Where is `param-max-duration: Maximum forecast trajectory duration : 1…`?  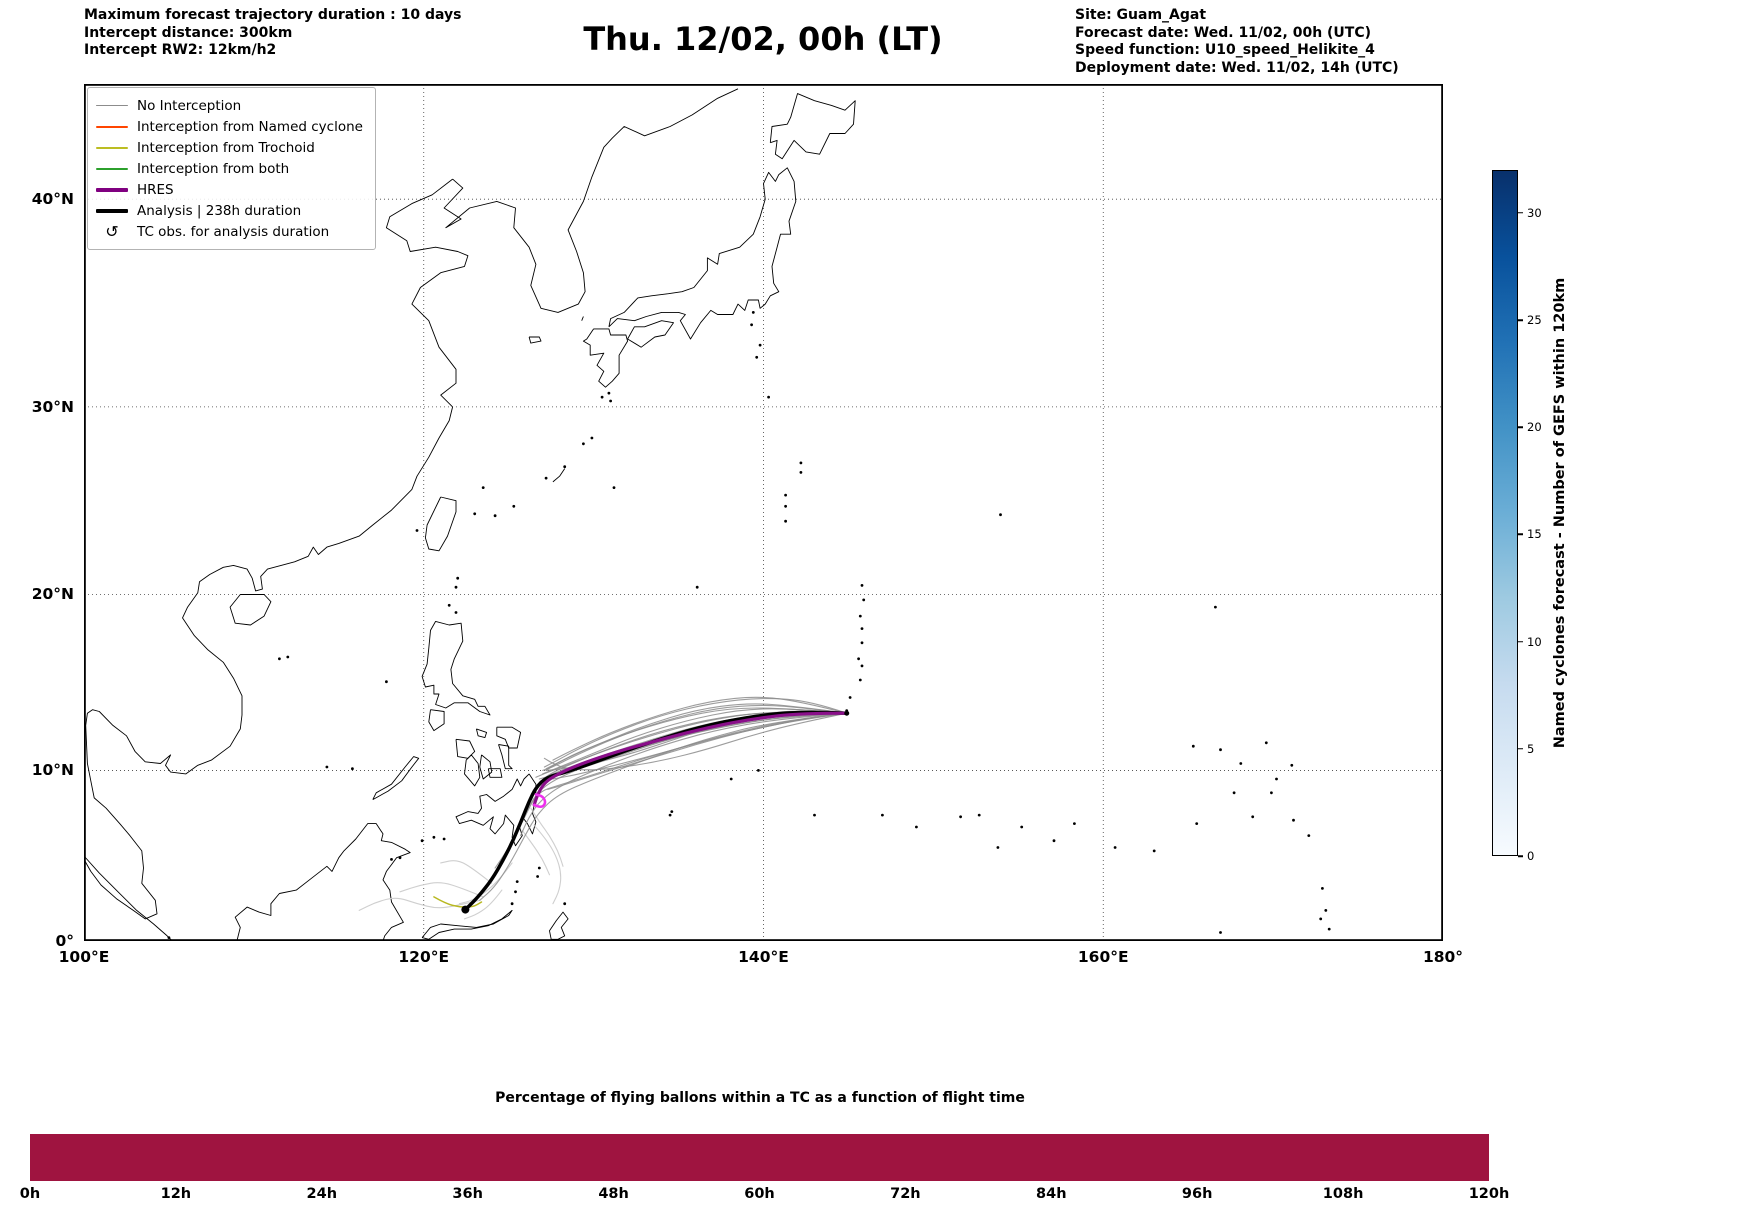
param-max-duration: Maximum forecast trajectory duration : 1… is located at coordinates (273, 15).